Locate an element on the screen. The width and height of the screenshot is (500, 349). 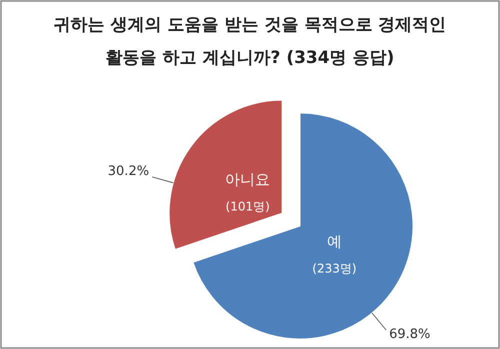
slice-label: 예 is located at coordinates (334, 241).